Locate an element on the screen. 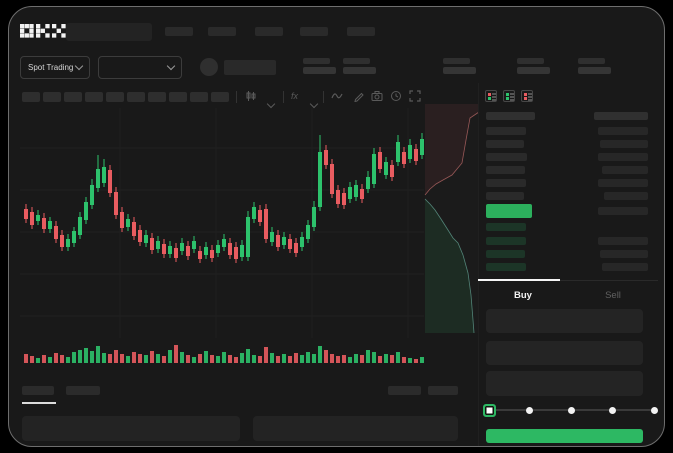  okx-logo is located at coordinates (43, 31).